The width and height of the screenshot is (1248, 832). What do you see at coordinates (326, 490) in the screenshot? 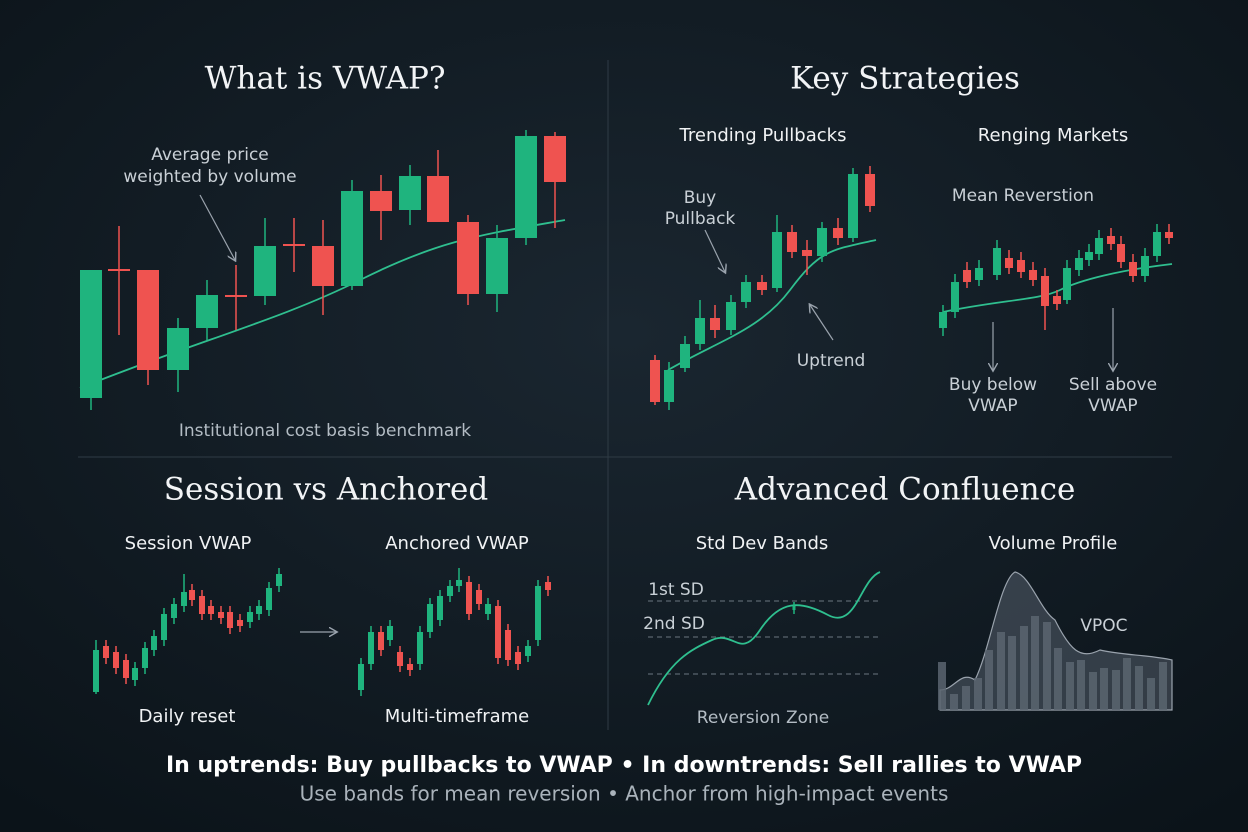
I see `panel-title: Session vs Anchored` at bounding box center [326, 490].